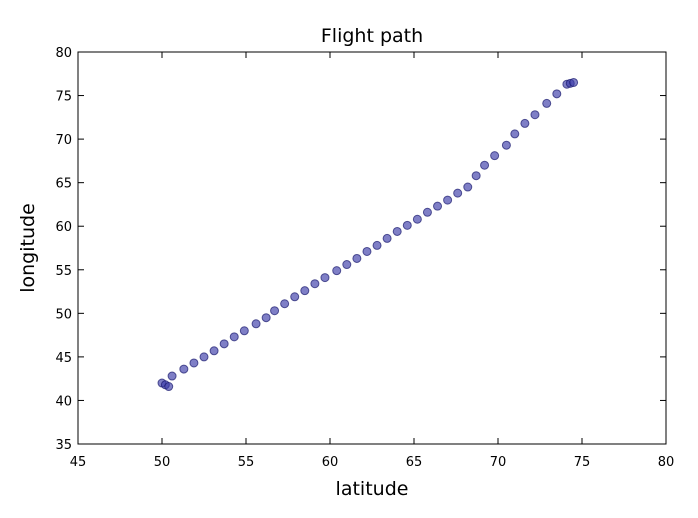 The height and width of the screenshot is (518, 698). I want to click on y-tick-label: 60, so click(63, 227).